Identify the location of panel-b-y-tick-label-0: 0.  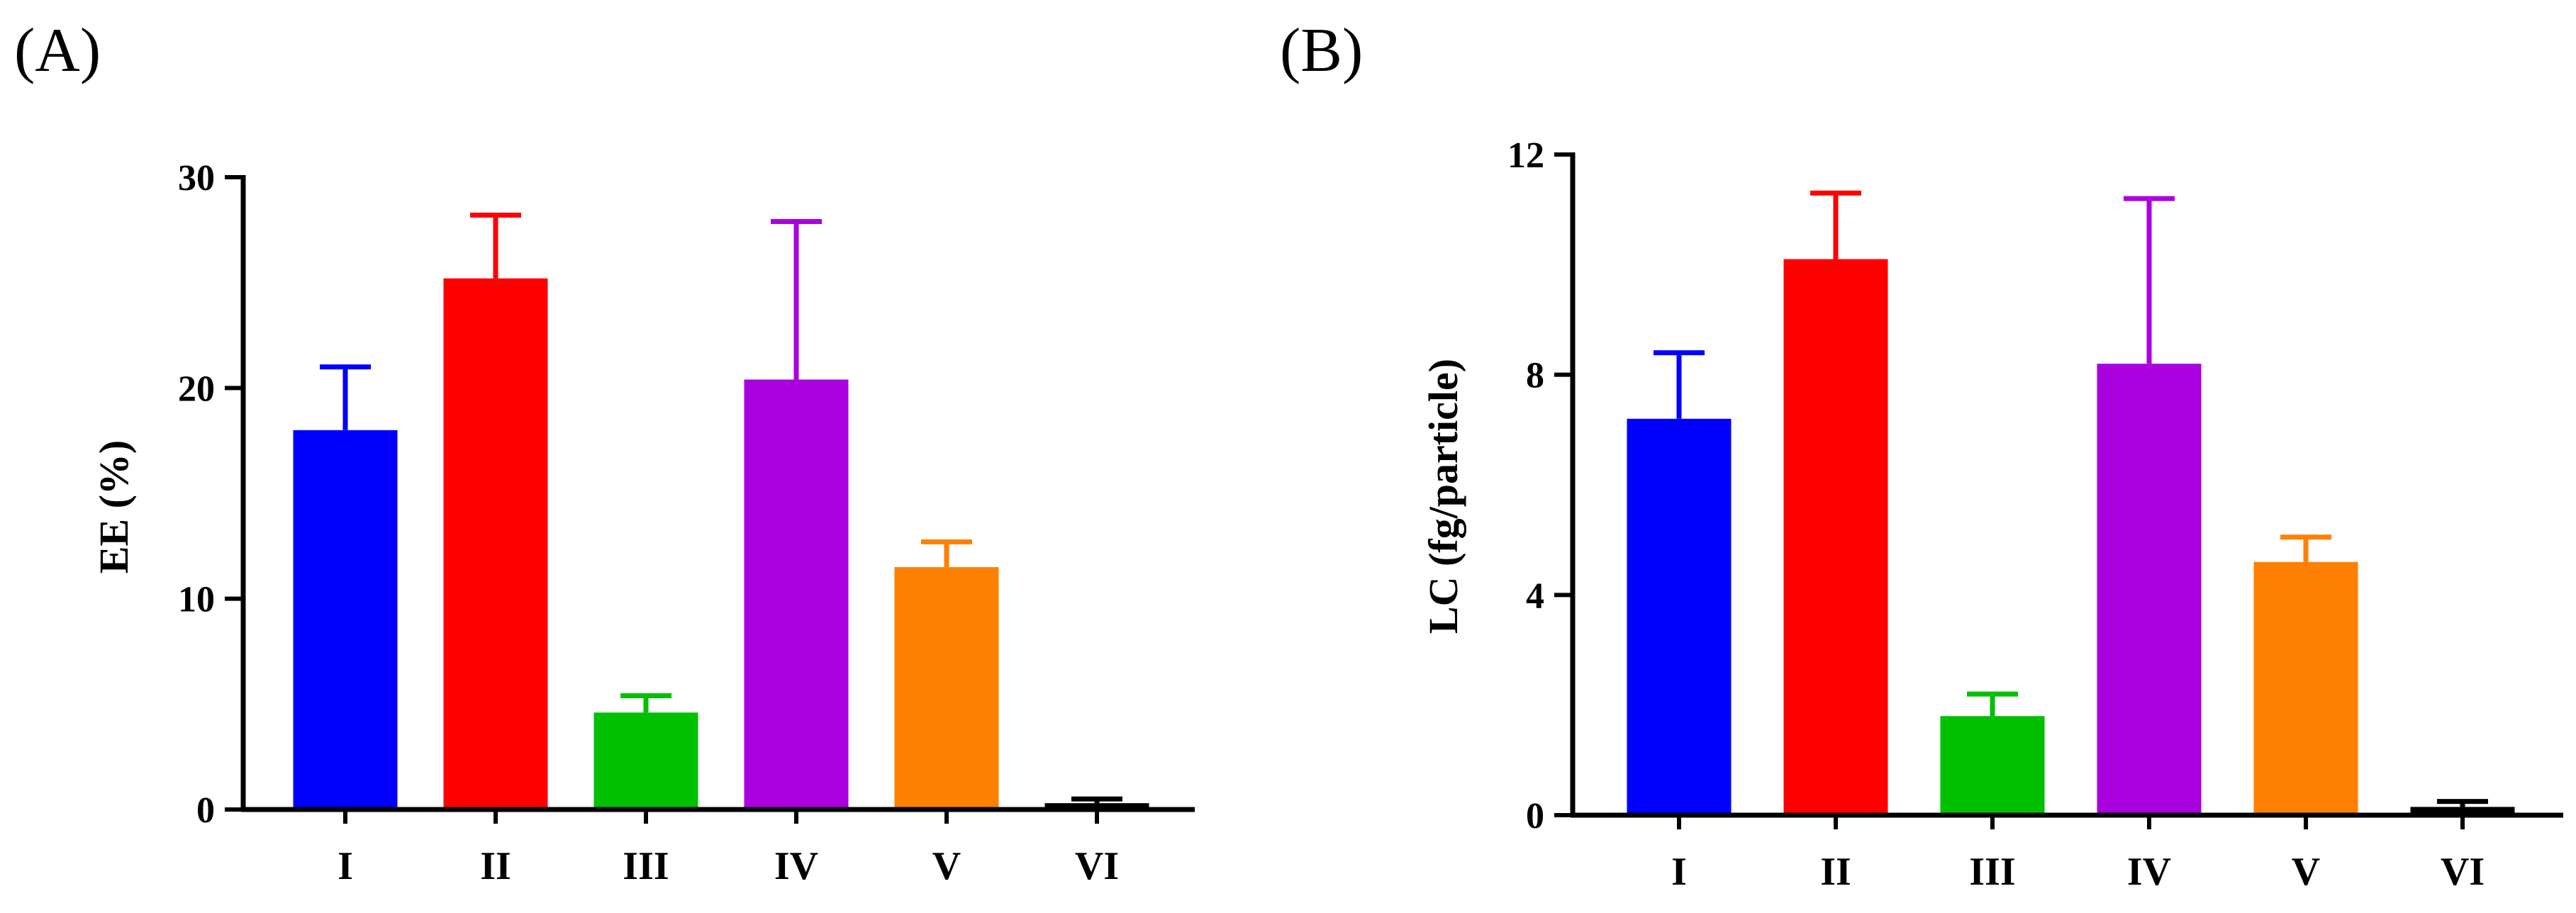
(1535, 816).